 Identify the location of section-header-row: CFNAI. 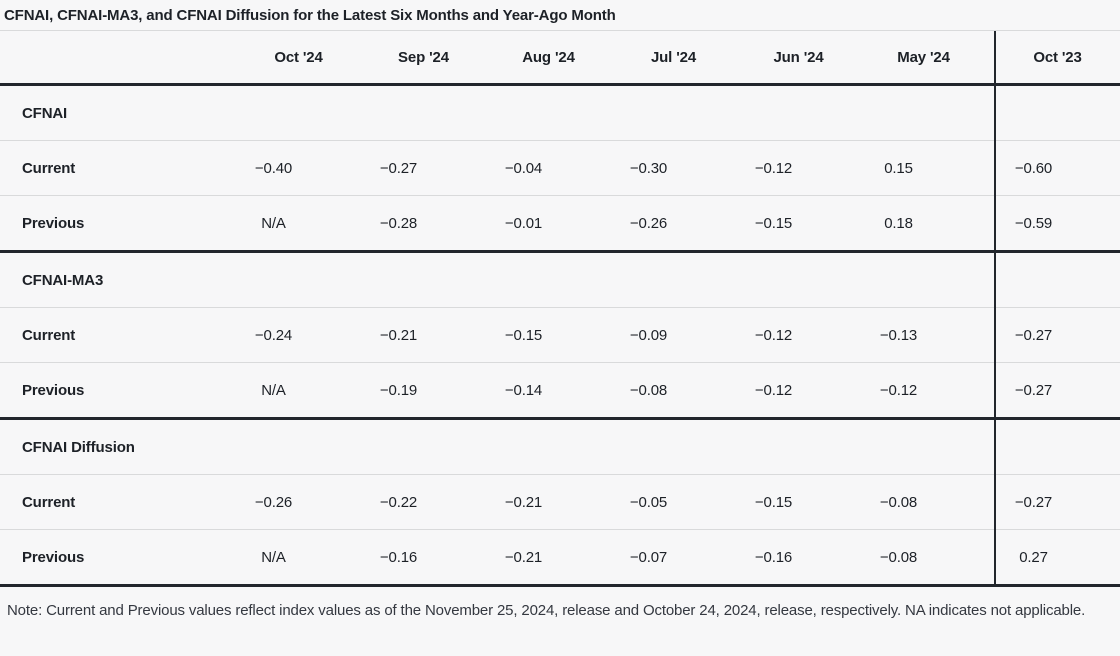
(560, 113).